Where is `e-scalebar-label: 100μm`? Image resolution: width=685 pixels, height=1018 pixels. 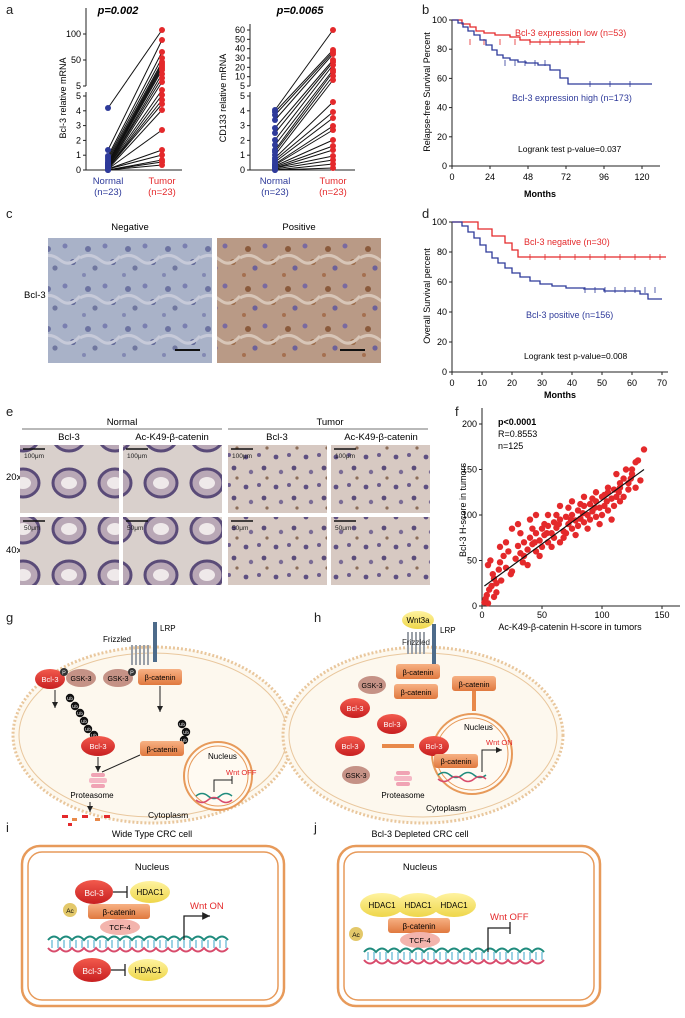
e-scalebar-label: 100μm is located at coordinates (34, 456).